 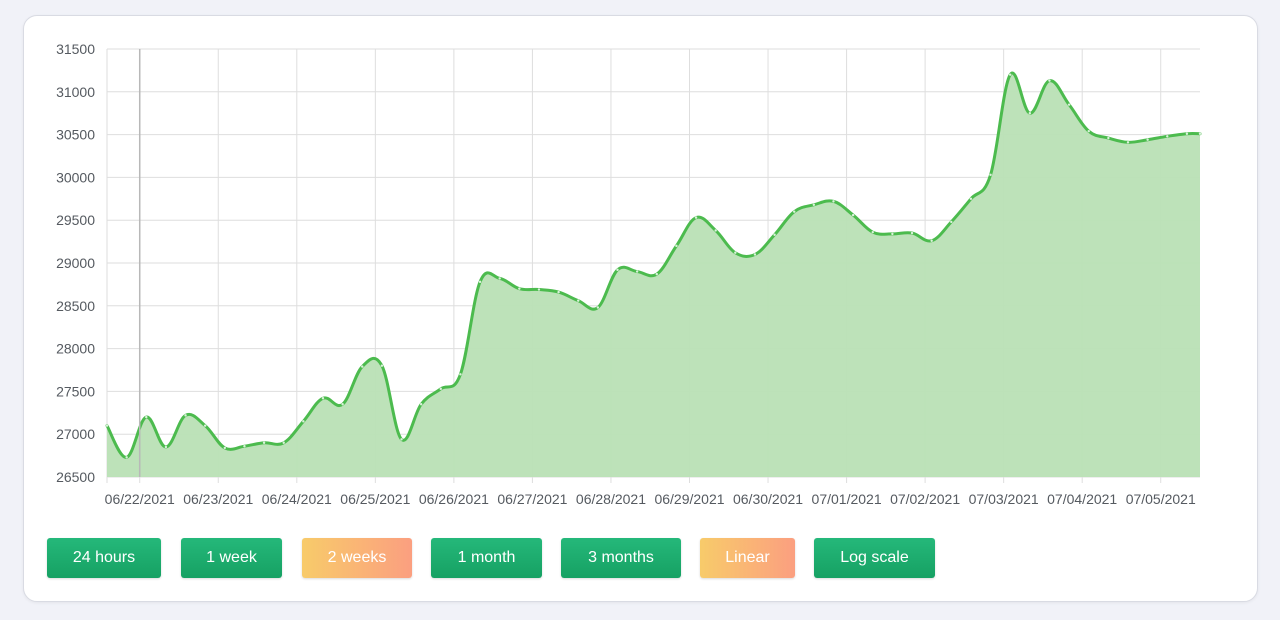 What do you see at coordinates (75, 391) in the screenshot?
I see `y-tick-label: 27500` at bounding box center [75, 391].